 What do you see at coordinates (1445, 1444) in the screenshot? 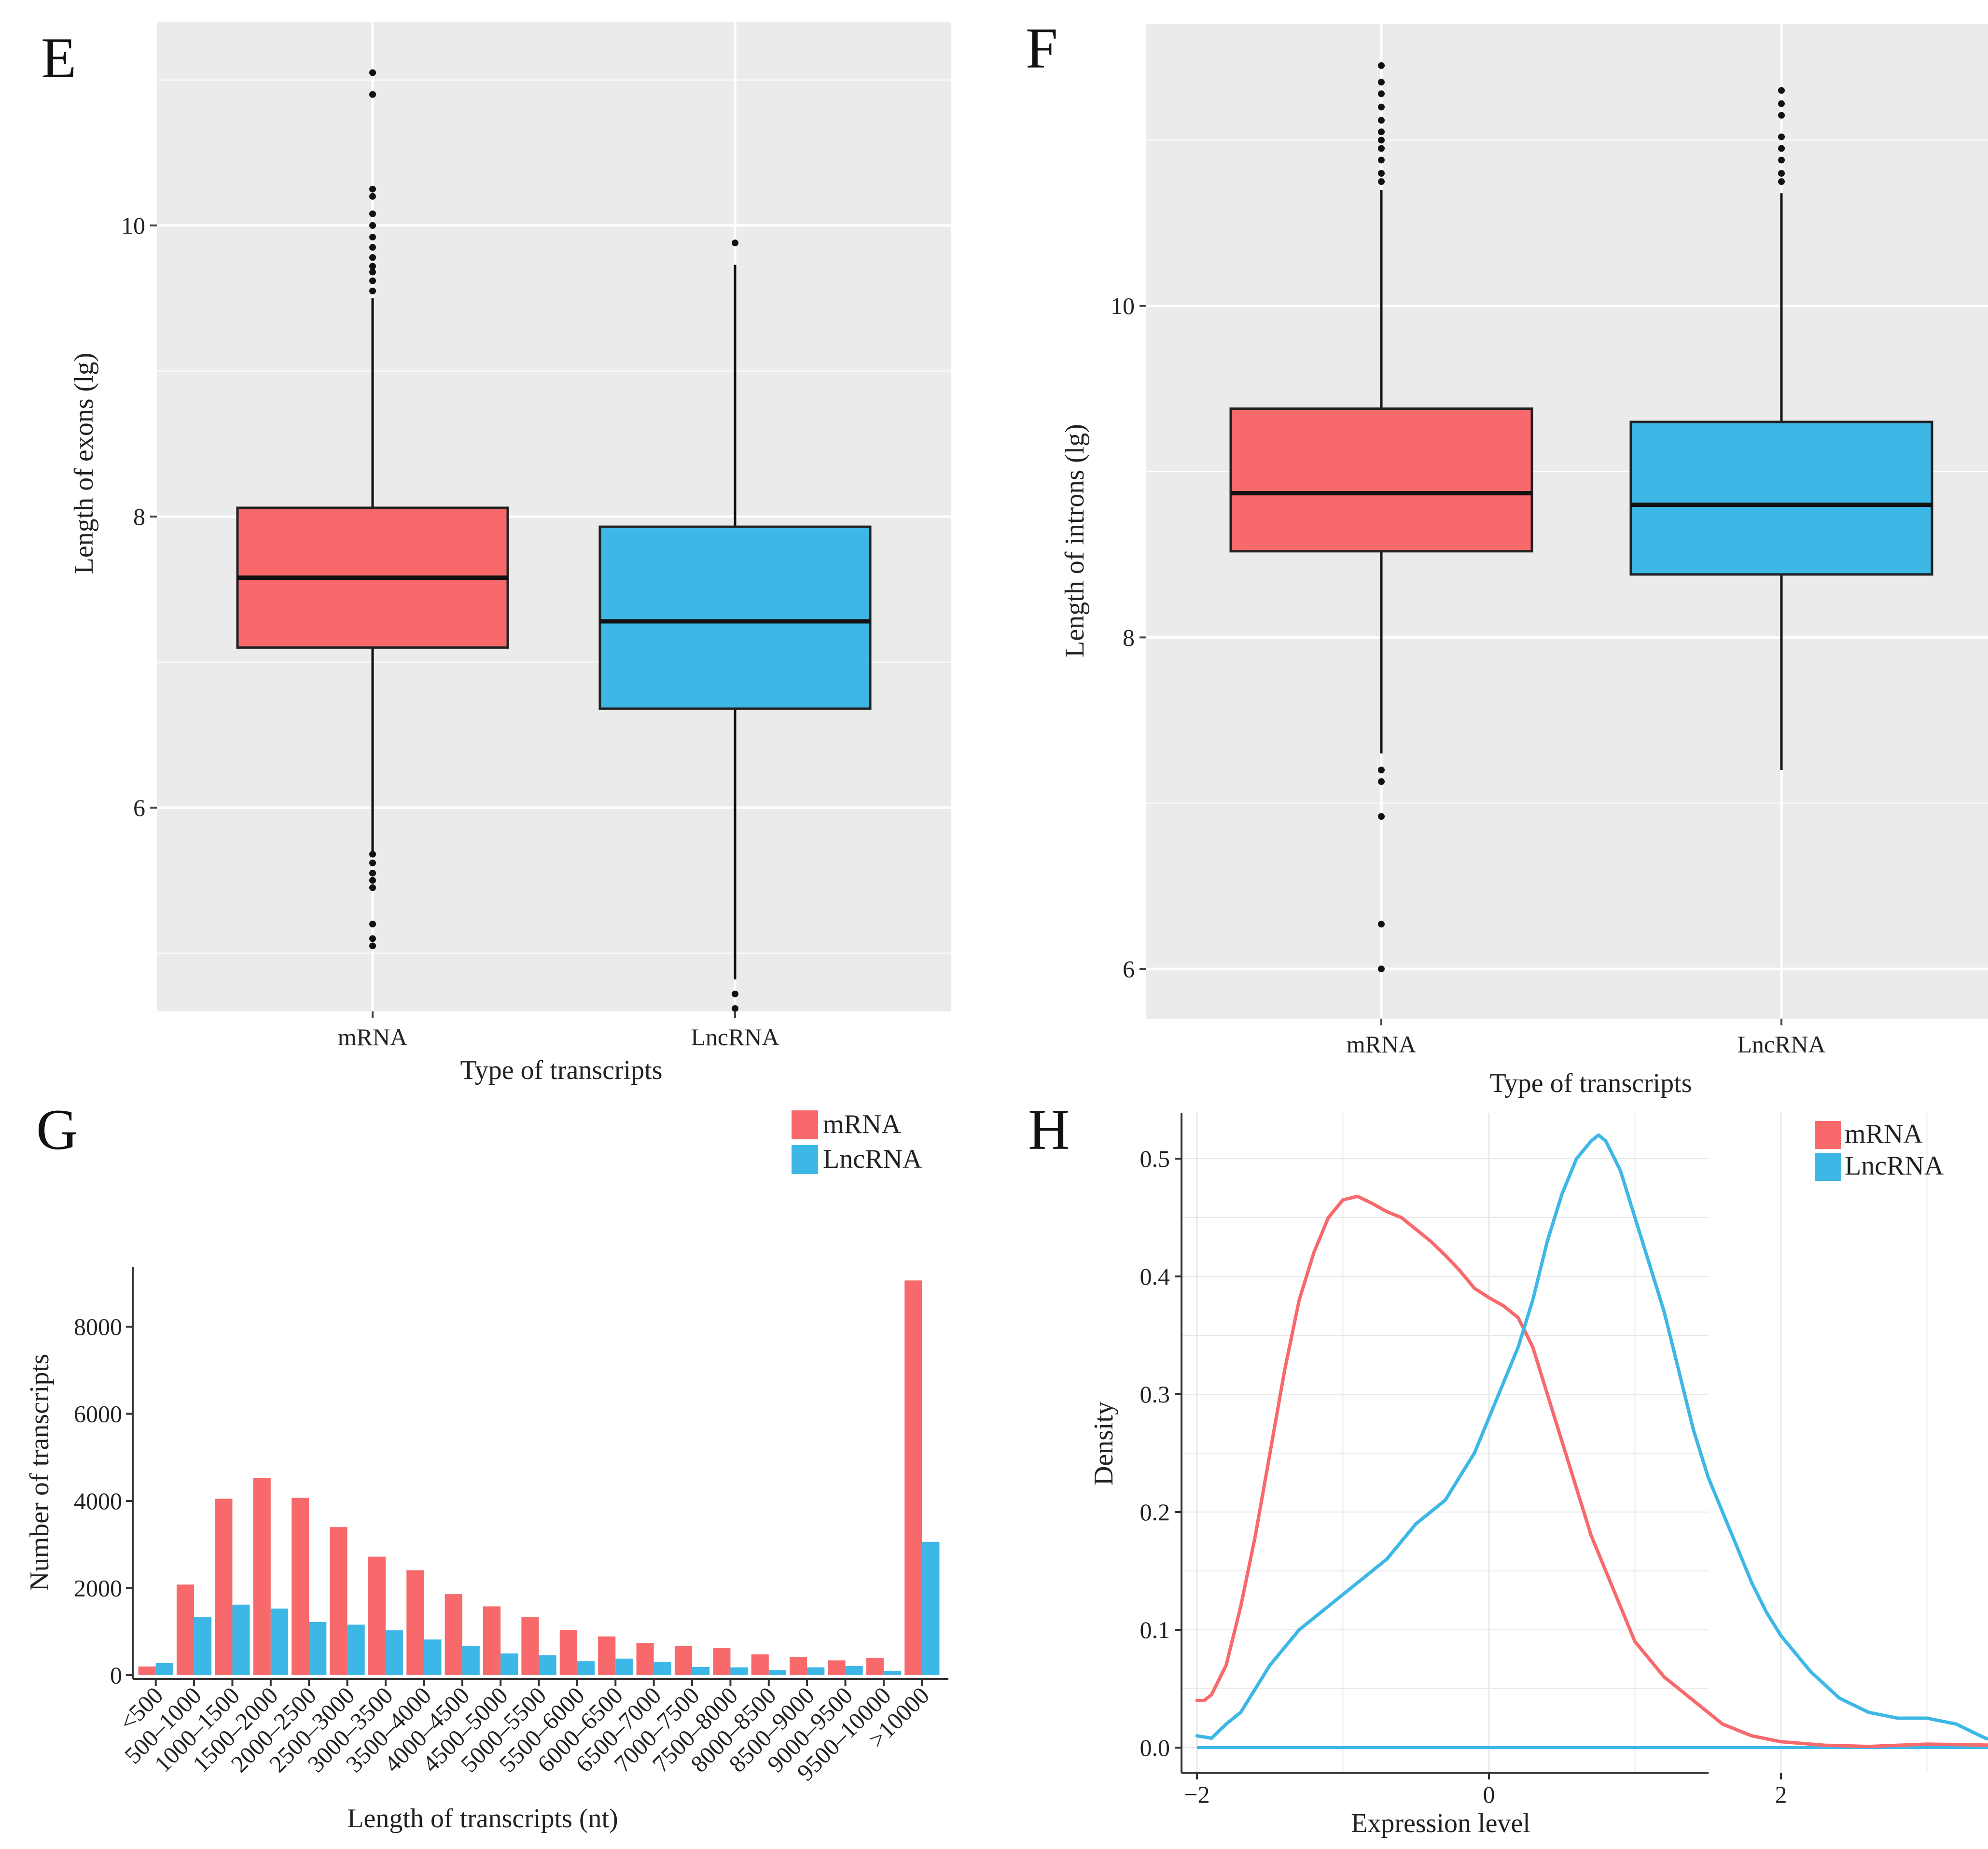
I see `panel-h-axes` at bounding box center [1445, 1444].